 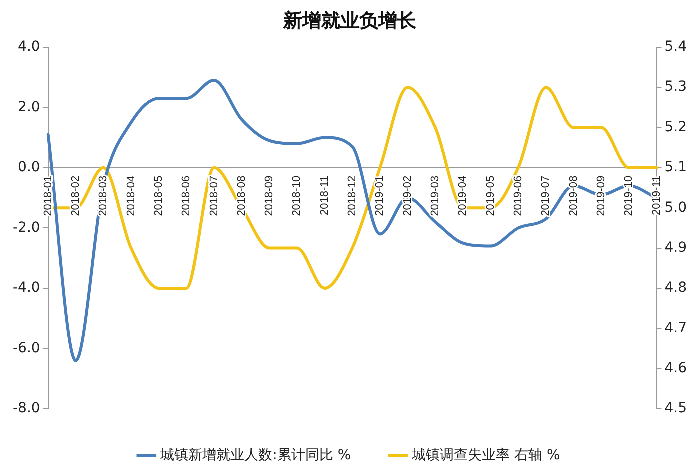 I want to click on x-tick-label: 2019-05, so click(x=490, y=196).